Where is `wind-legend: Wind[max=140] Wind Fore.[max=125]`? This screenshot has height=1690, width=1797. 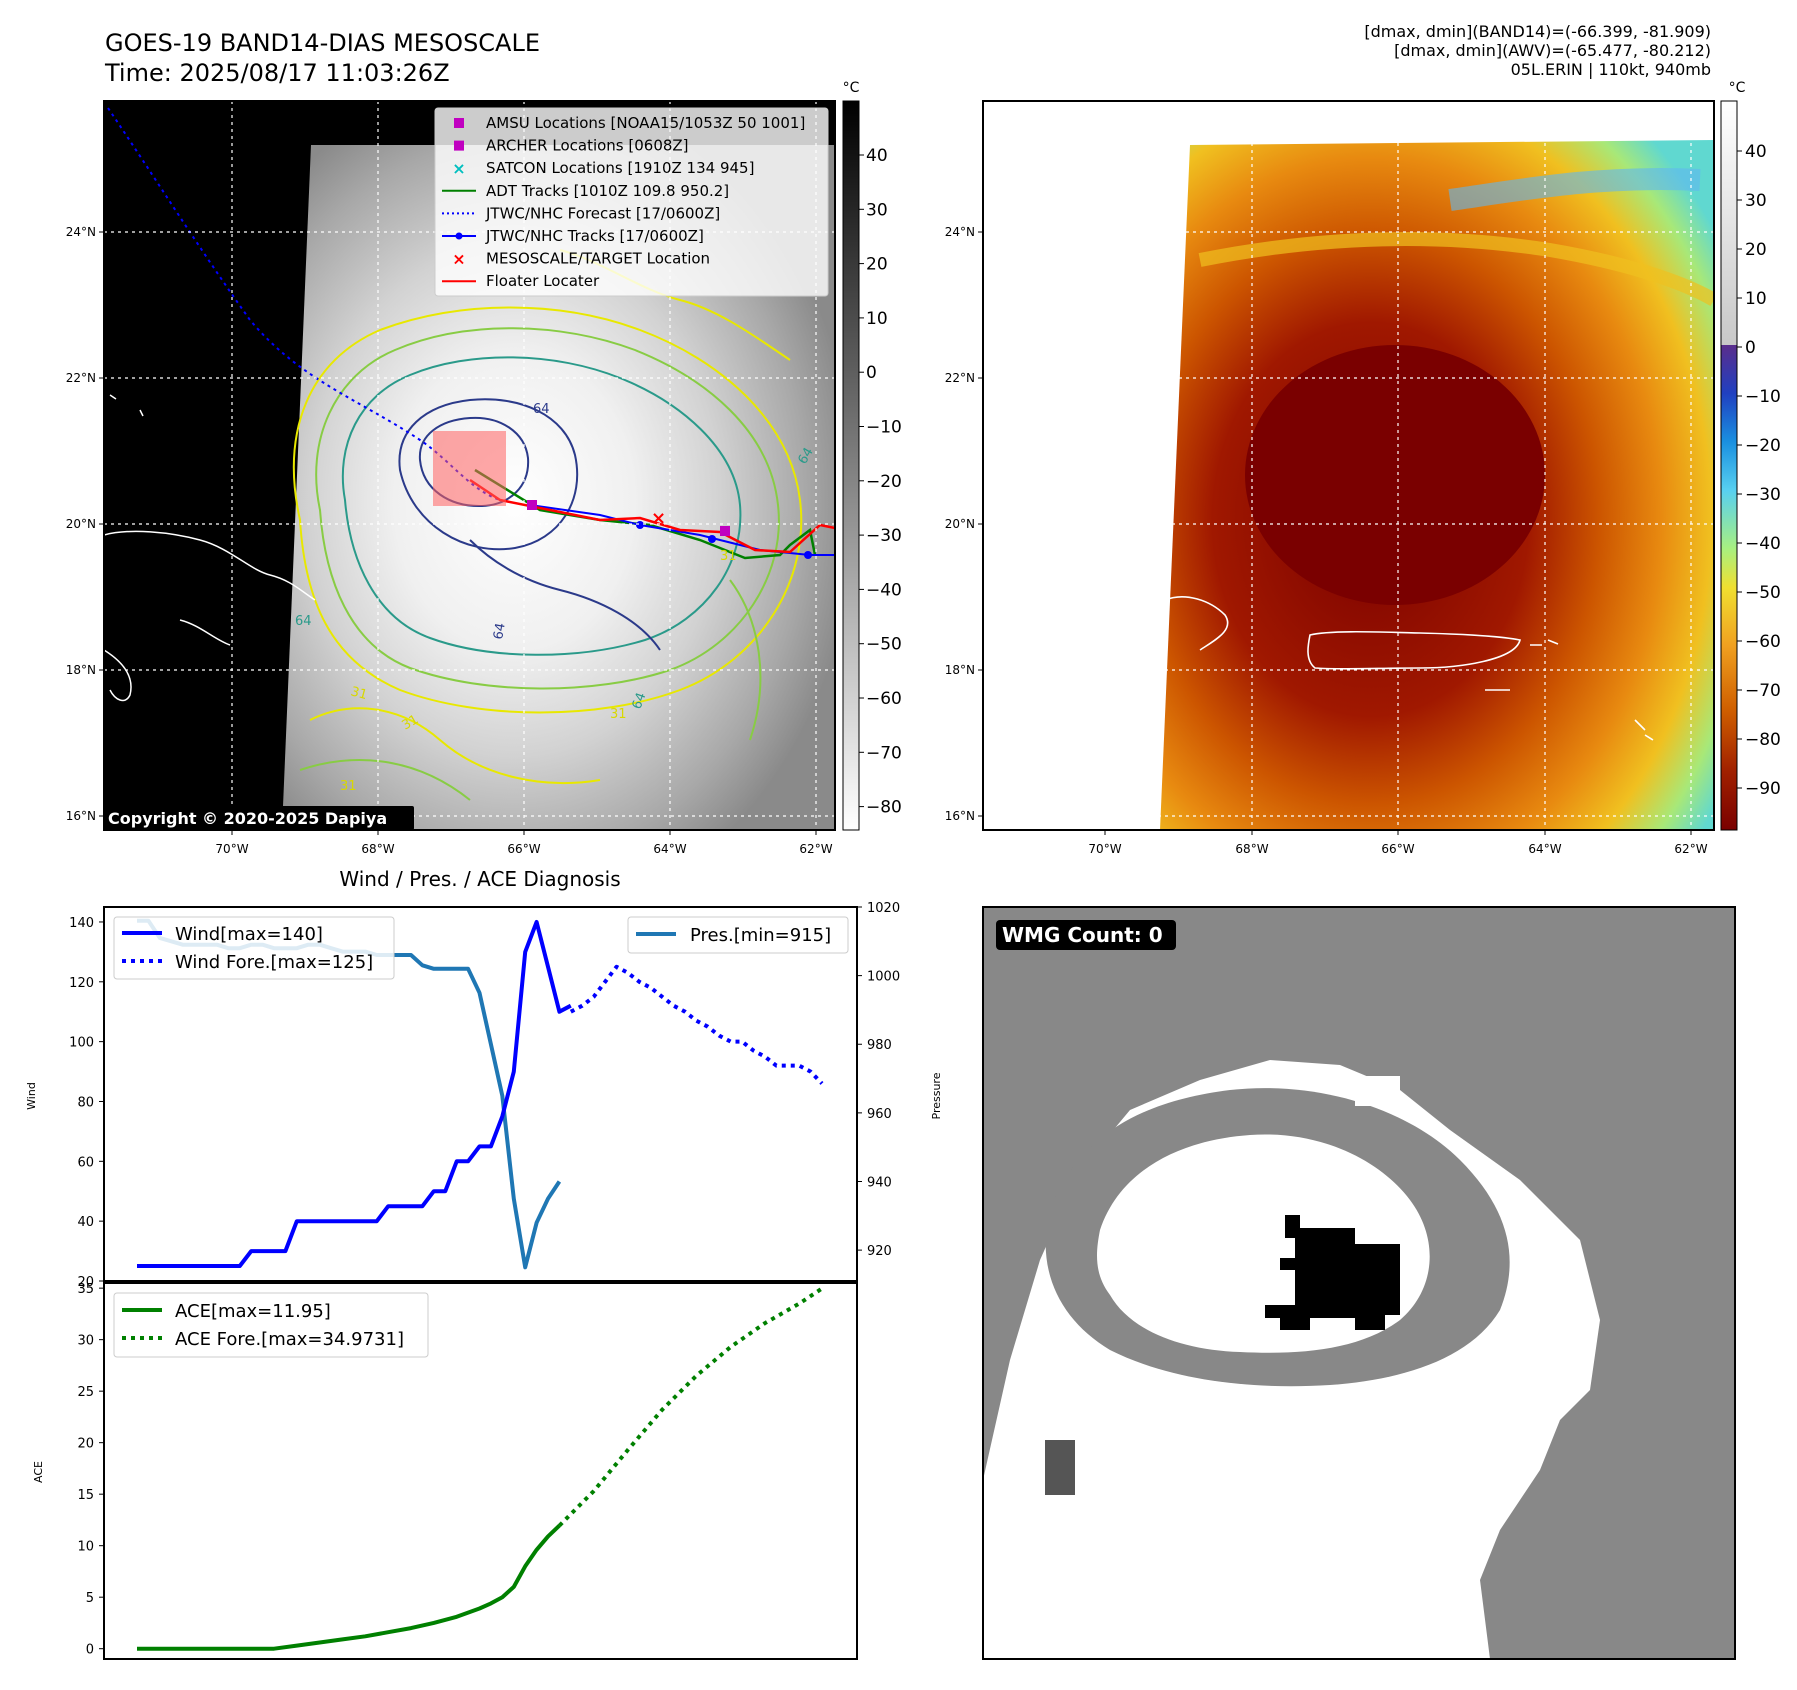 wind-legend: Wind[max=140] Wind Fore.[max=125] is located at coordinates (254, 948).